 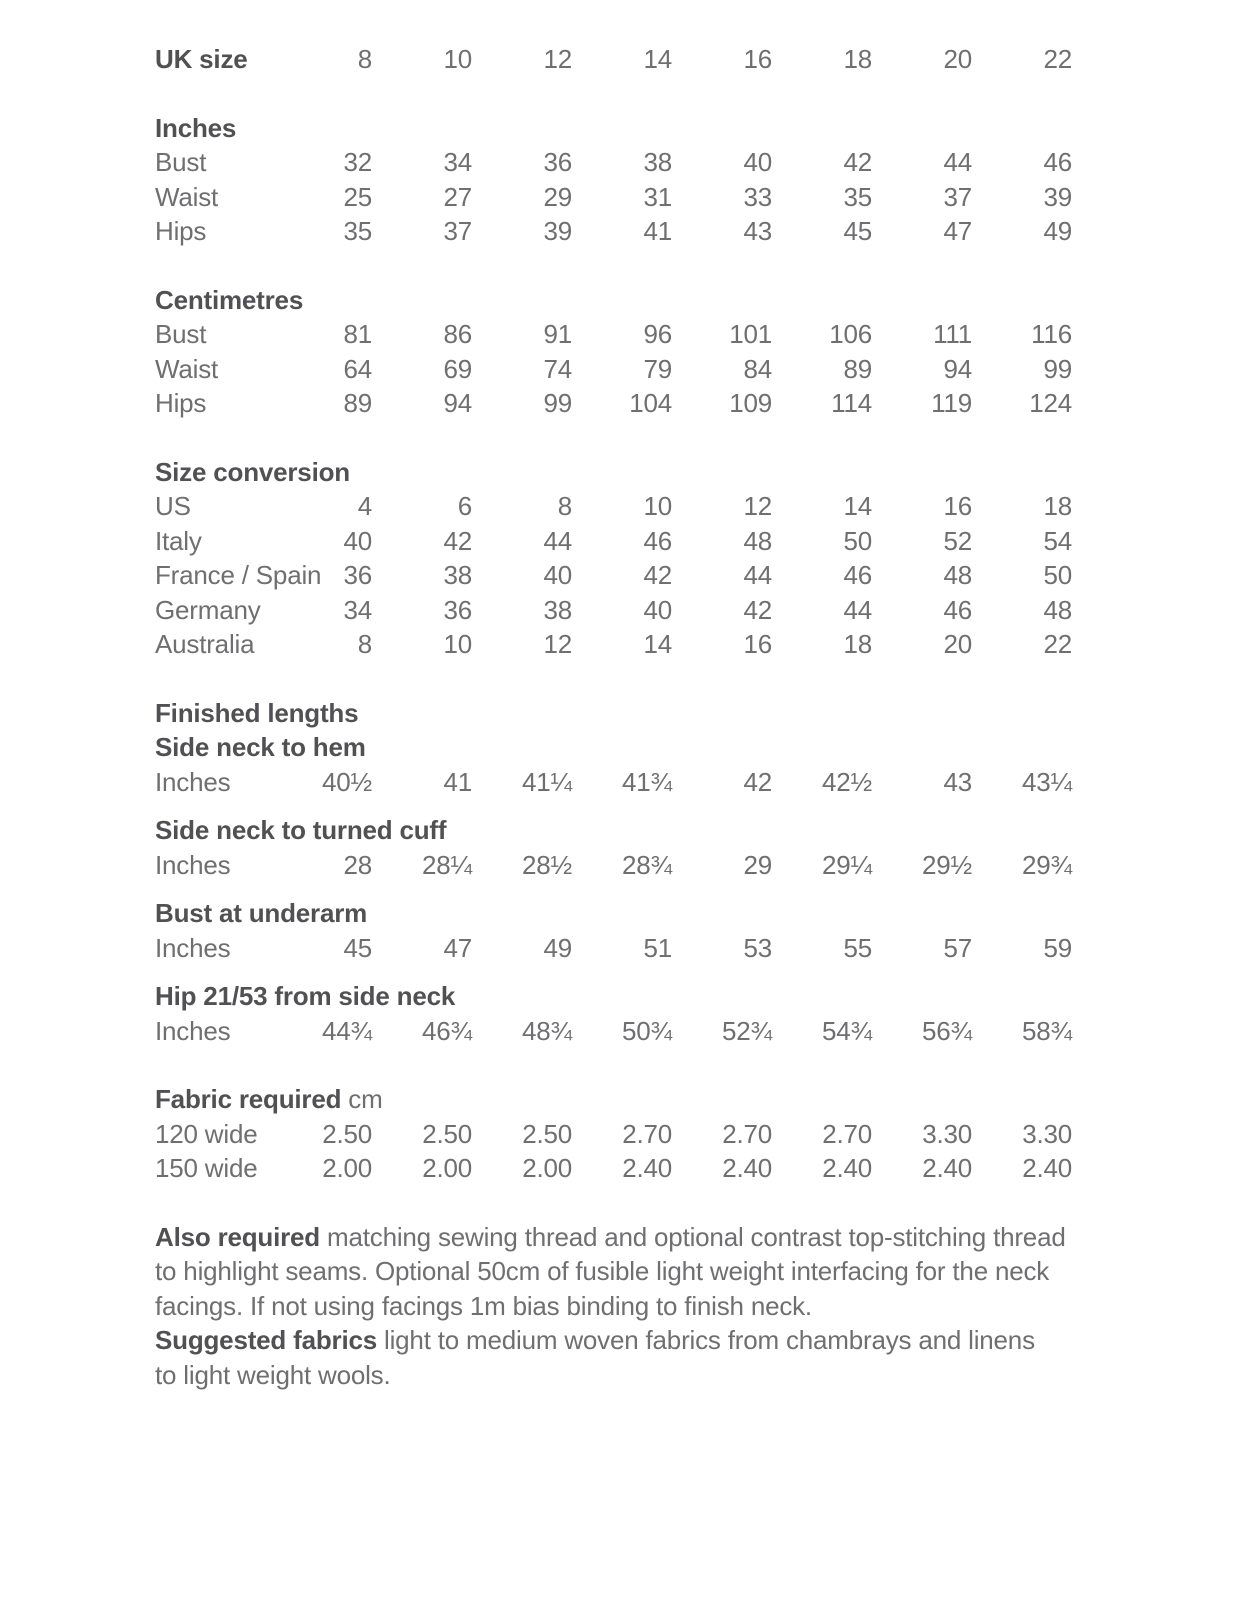 I want to click on size-value: 43, so click(x=957, y=781).